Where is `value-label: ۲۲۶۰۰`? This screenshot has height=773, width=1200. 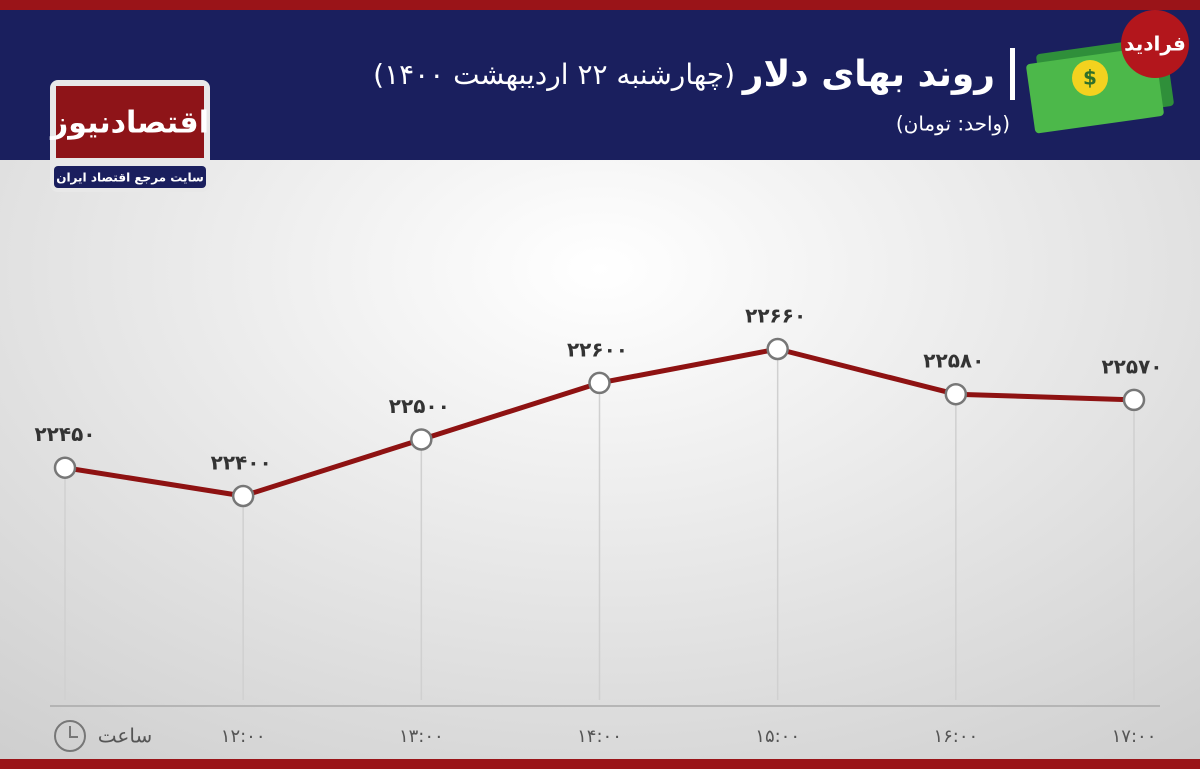 value-label: ۲۲۶۰۰ is located at coordinates (597, 349).